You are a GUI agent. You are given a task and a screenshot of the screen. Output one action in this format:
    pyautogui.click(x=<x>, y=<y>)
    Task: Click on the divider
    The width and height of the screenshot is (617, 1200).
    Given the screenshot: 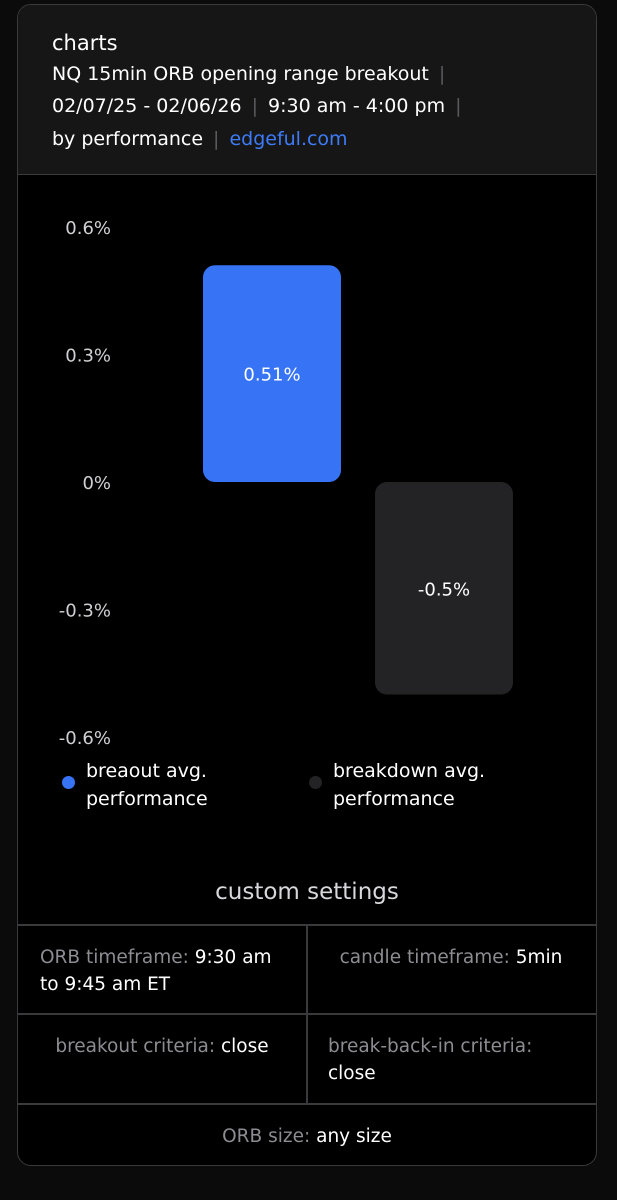 What is the action you would take?
    pyautogui.click(x=307, y=1014)
    